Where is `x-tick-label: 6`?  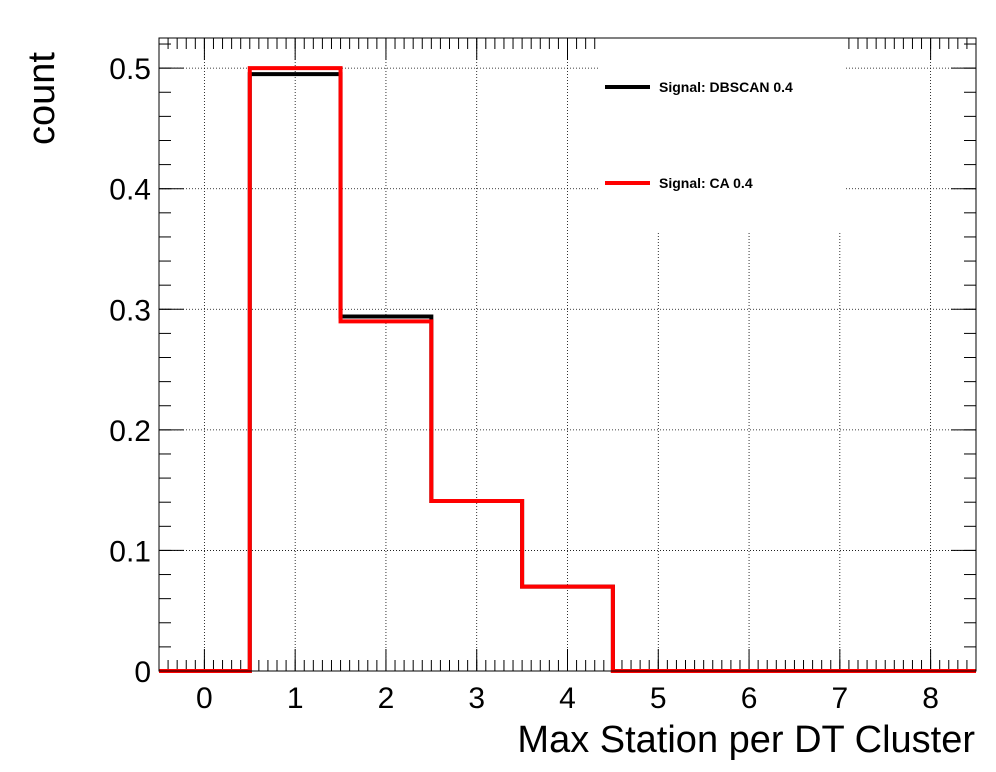 x-tick-label: 6 is located at coordinates (749, 698).